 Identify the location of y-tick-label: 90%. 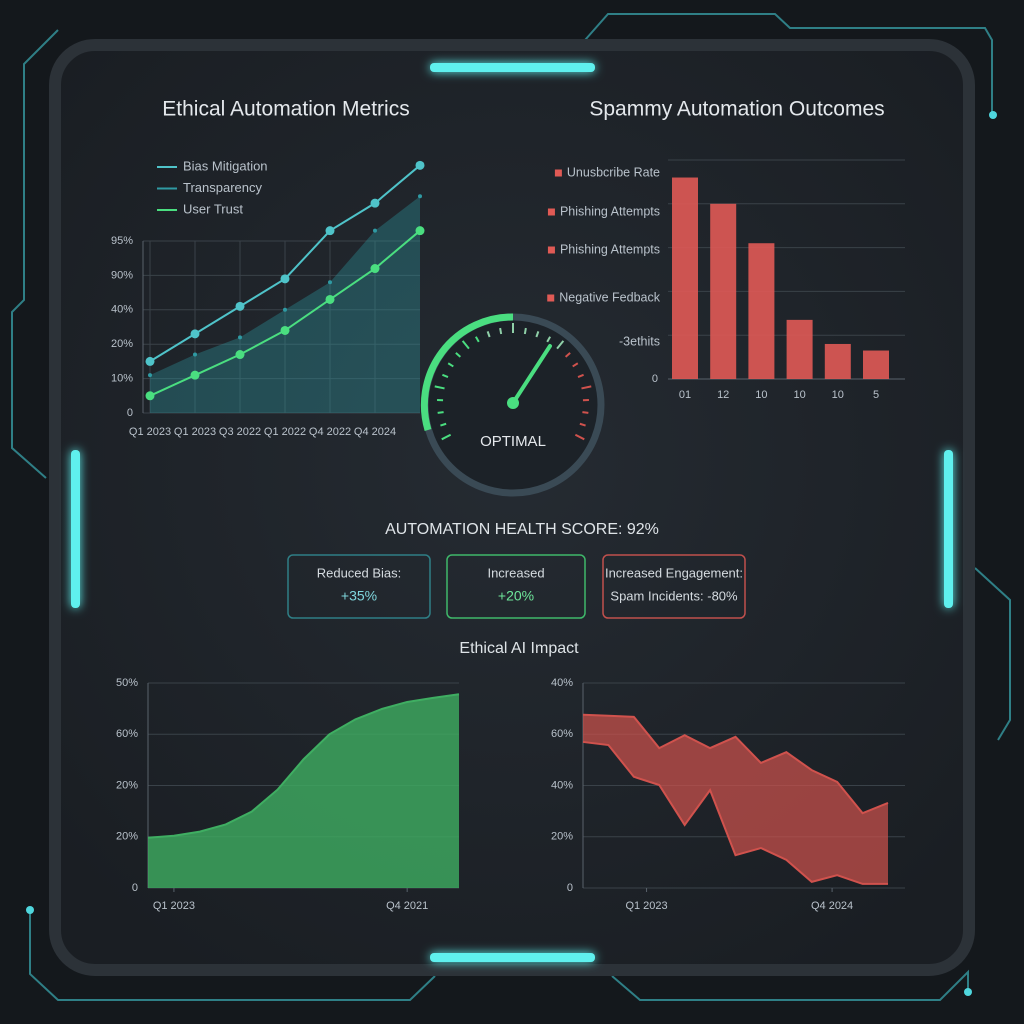
(122, 275).